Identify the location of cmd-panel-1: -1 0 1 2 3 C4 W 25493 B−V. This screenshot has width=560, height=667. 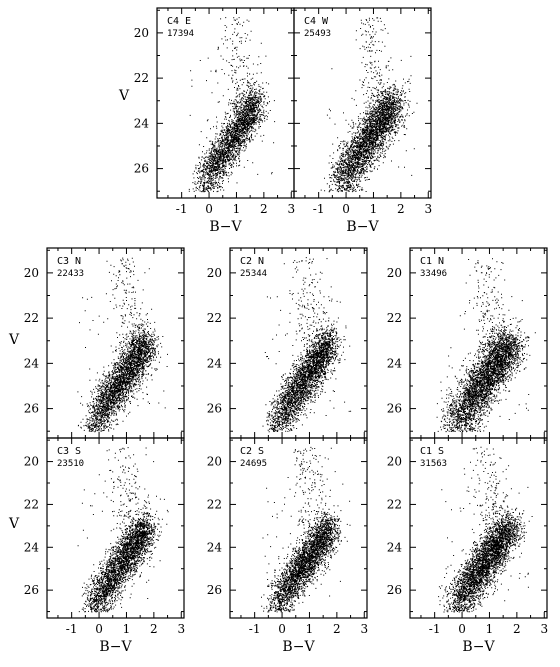
(362, 121).